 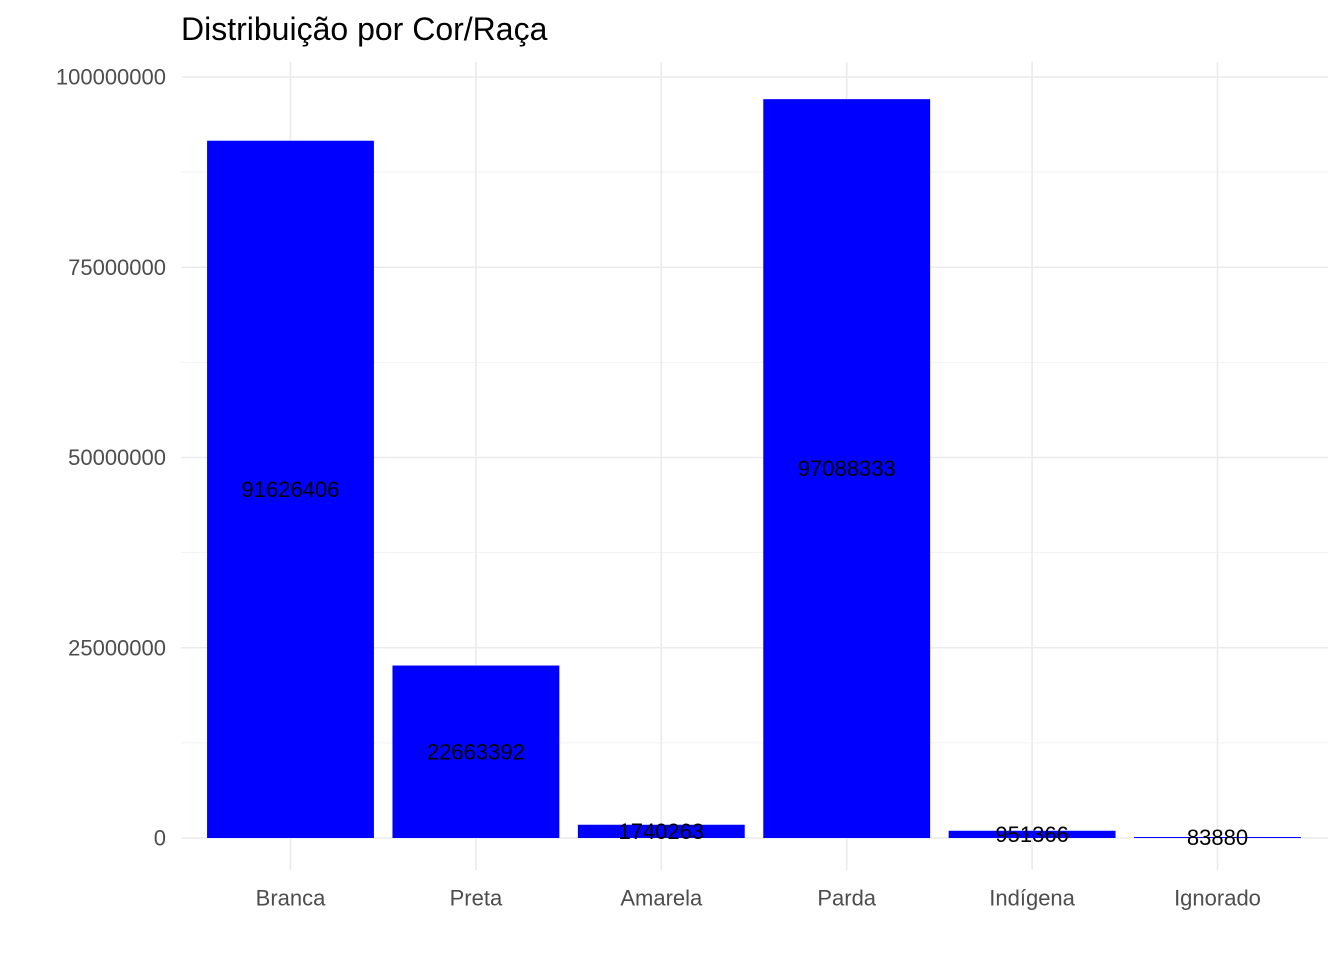 What do you see at coordinates (1032, 898) in the screenshot?
I see `x-tick-label: Indígena` at bounding box center [1032, 898].